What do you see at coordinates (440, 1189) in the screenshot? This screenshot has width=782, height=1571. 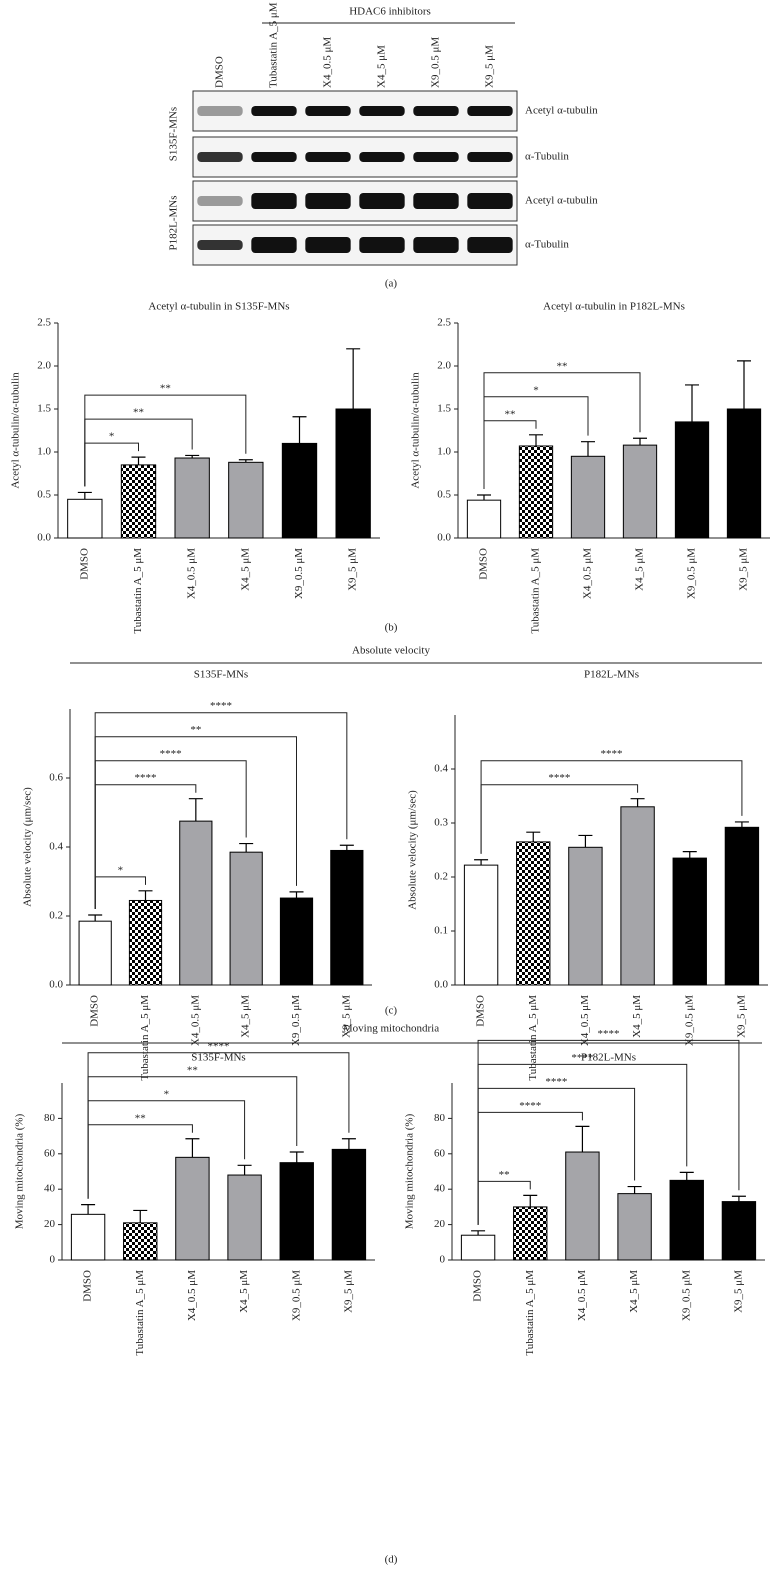 I see `y-tick-label: 40` at bounding box center [440, 1189].